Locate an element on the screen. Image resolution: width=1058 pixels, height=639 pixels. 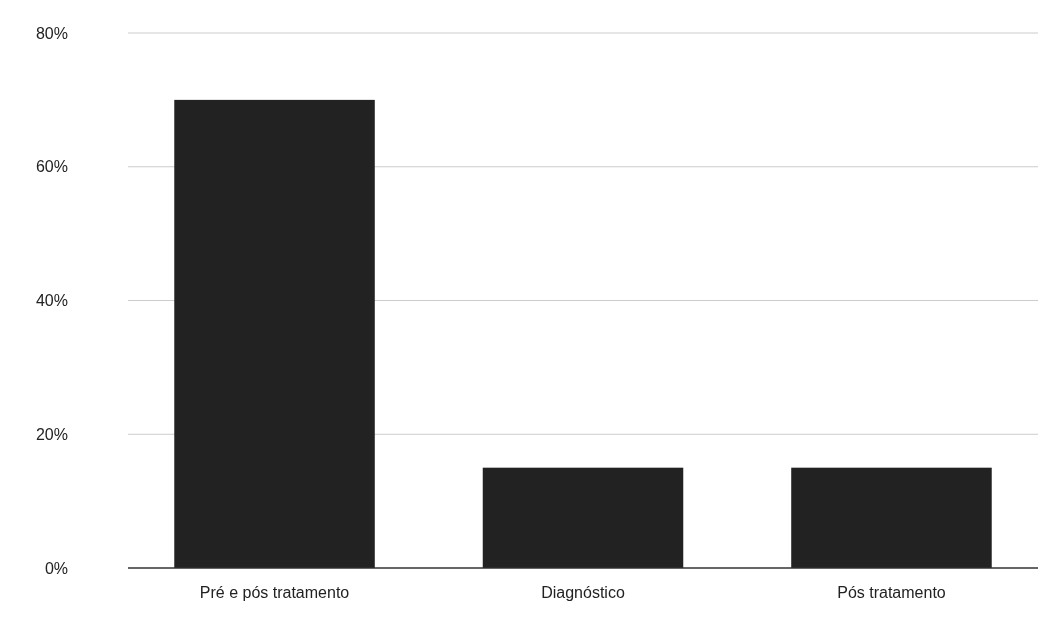
y-tick-label: 20% is located at coordinates (51, 434).